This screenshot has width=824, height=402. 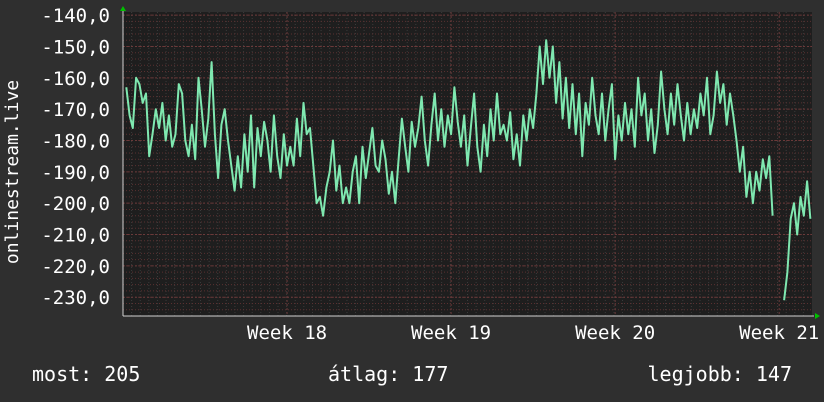 I want to click on y-tick-label: -230,0, so click(x=75, y=298).